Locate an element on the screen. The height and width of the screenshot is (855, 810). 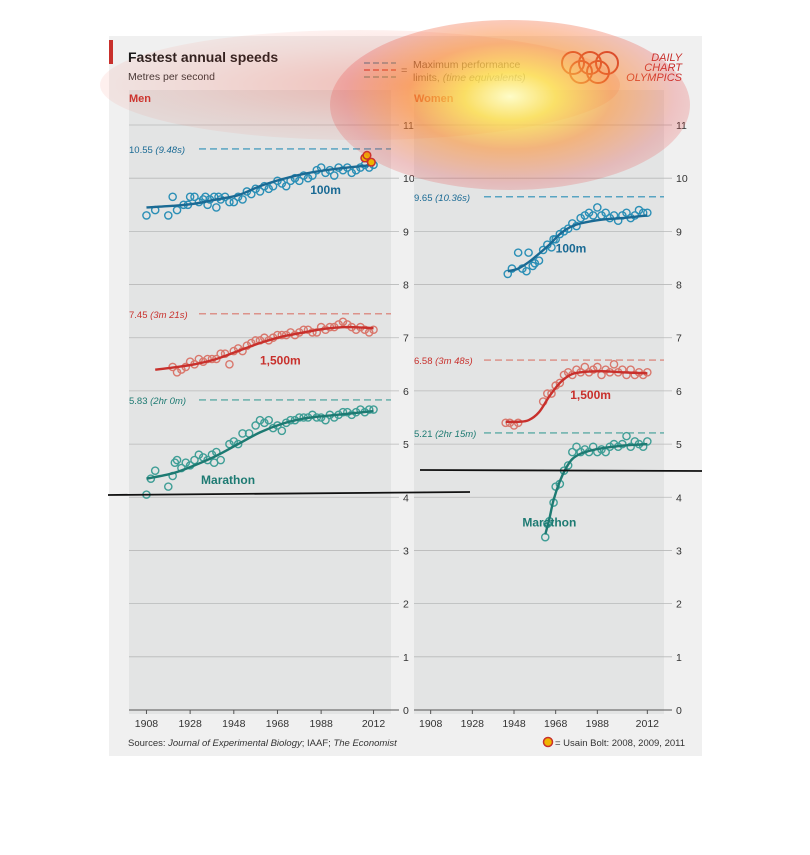
x-tick-label: 1968 is located at coordinates (278, 724).